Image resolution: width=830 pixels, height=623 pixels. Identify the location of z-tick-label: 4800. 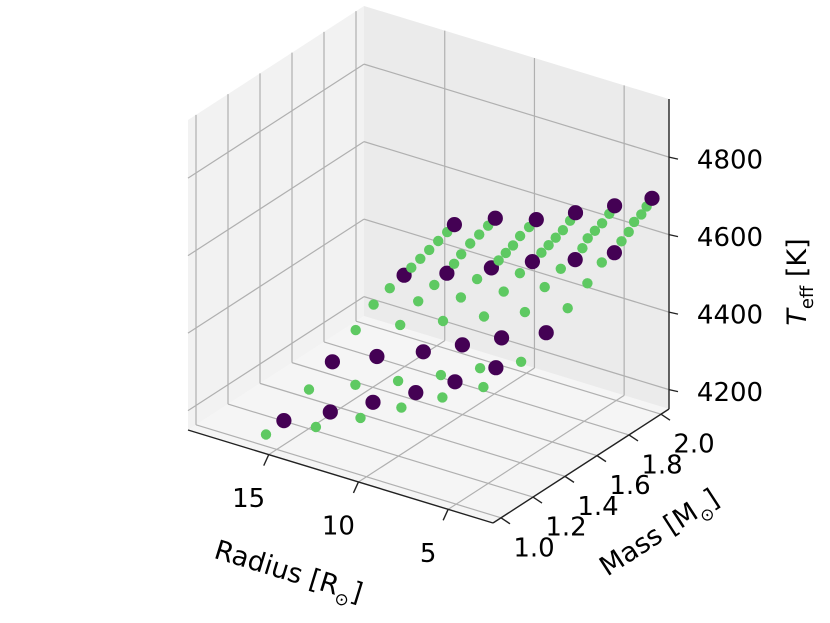
(730, 161).